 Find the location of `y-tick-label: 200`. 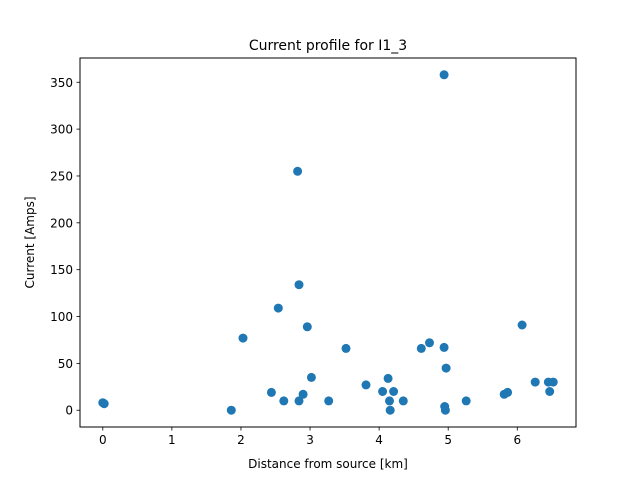

y-tick-label: 200 is located at coordinates (61, 223).